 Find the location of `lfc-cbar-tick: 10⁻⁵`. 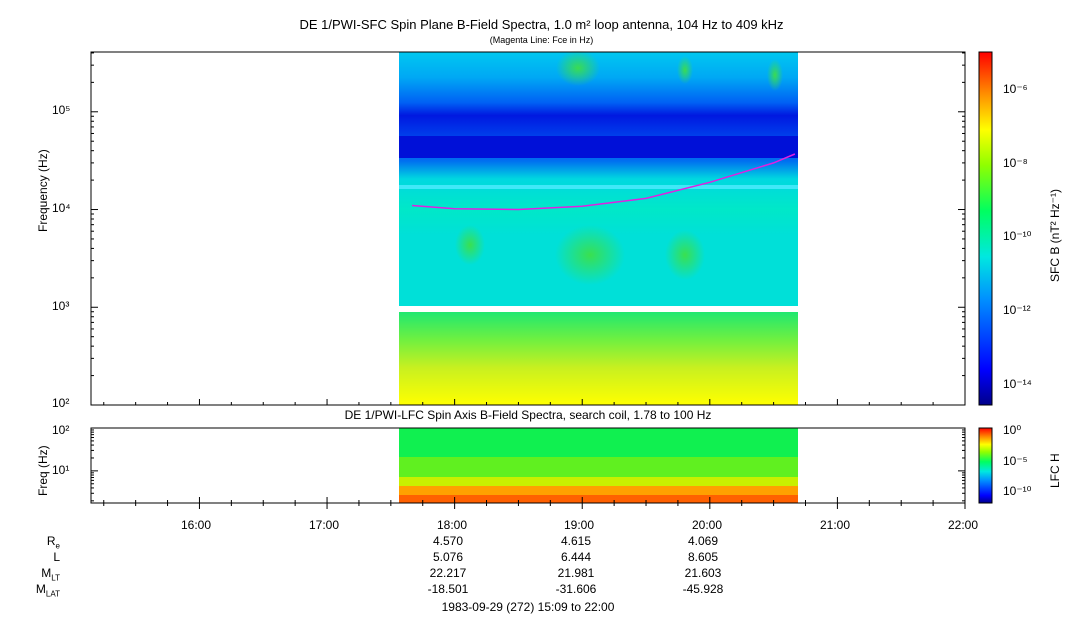

lfc-cbar-tick: 10⁻⁵ is located at coordinates (1015, 461).